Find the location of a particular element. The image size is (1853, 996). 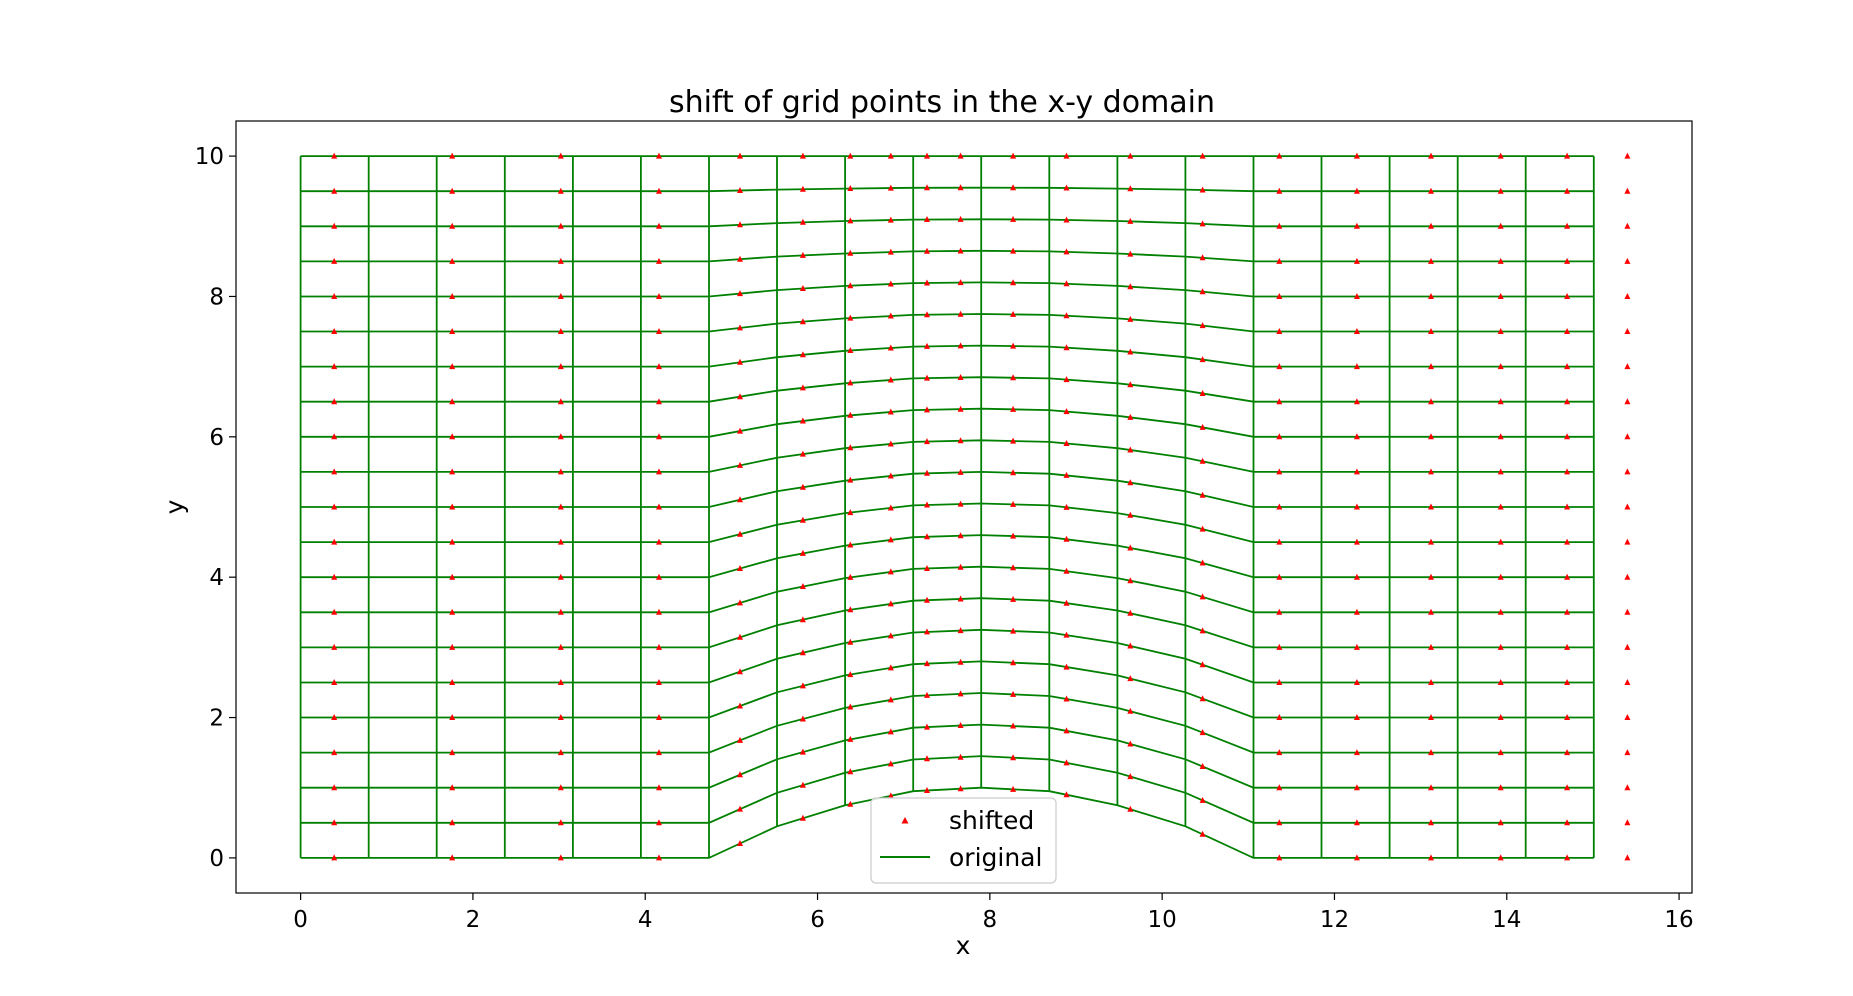

y-tick-label: 8 is located at coordinates (216, 297).